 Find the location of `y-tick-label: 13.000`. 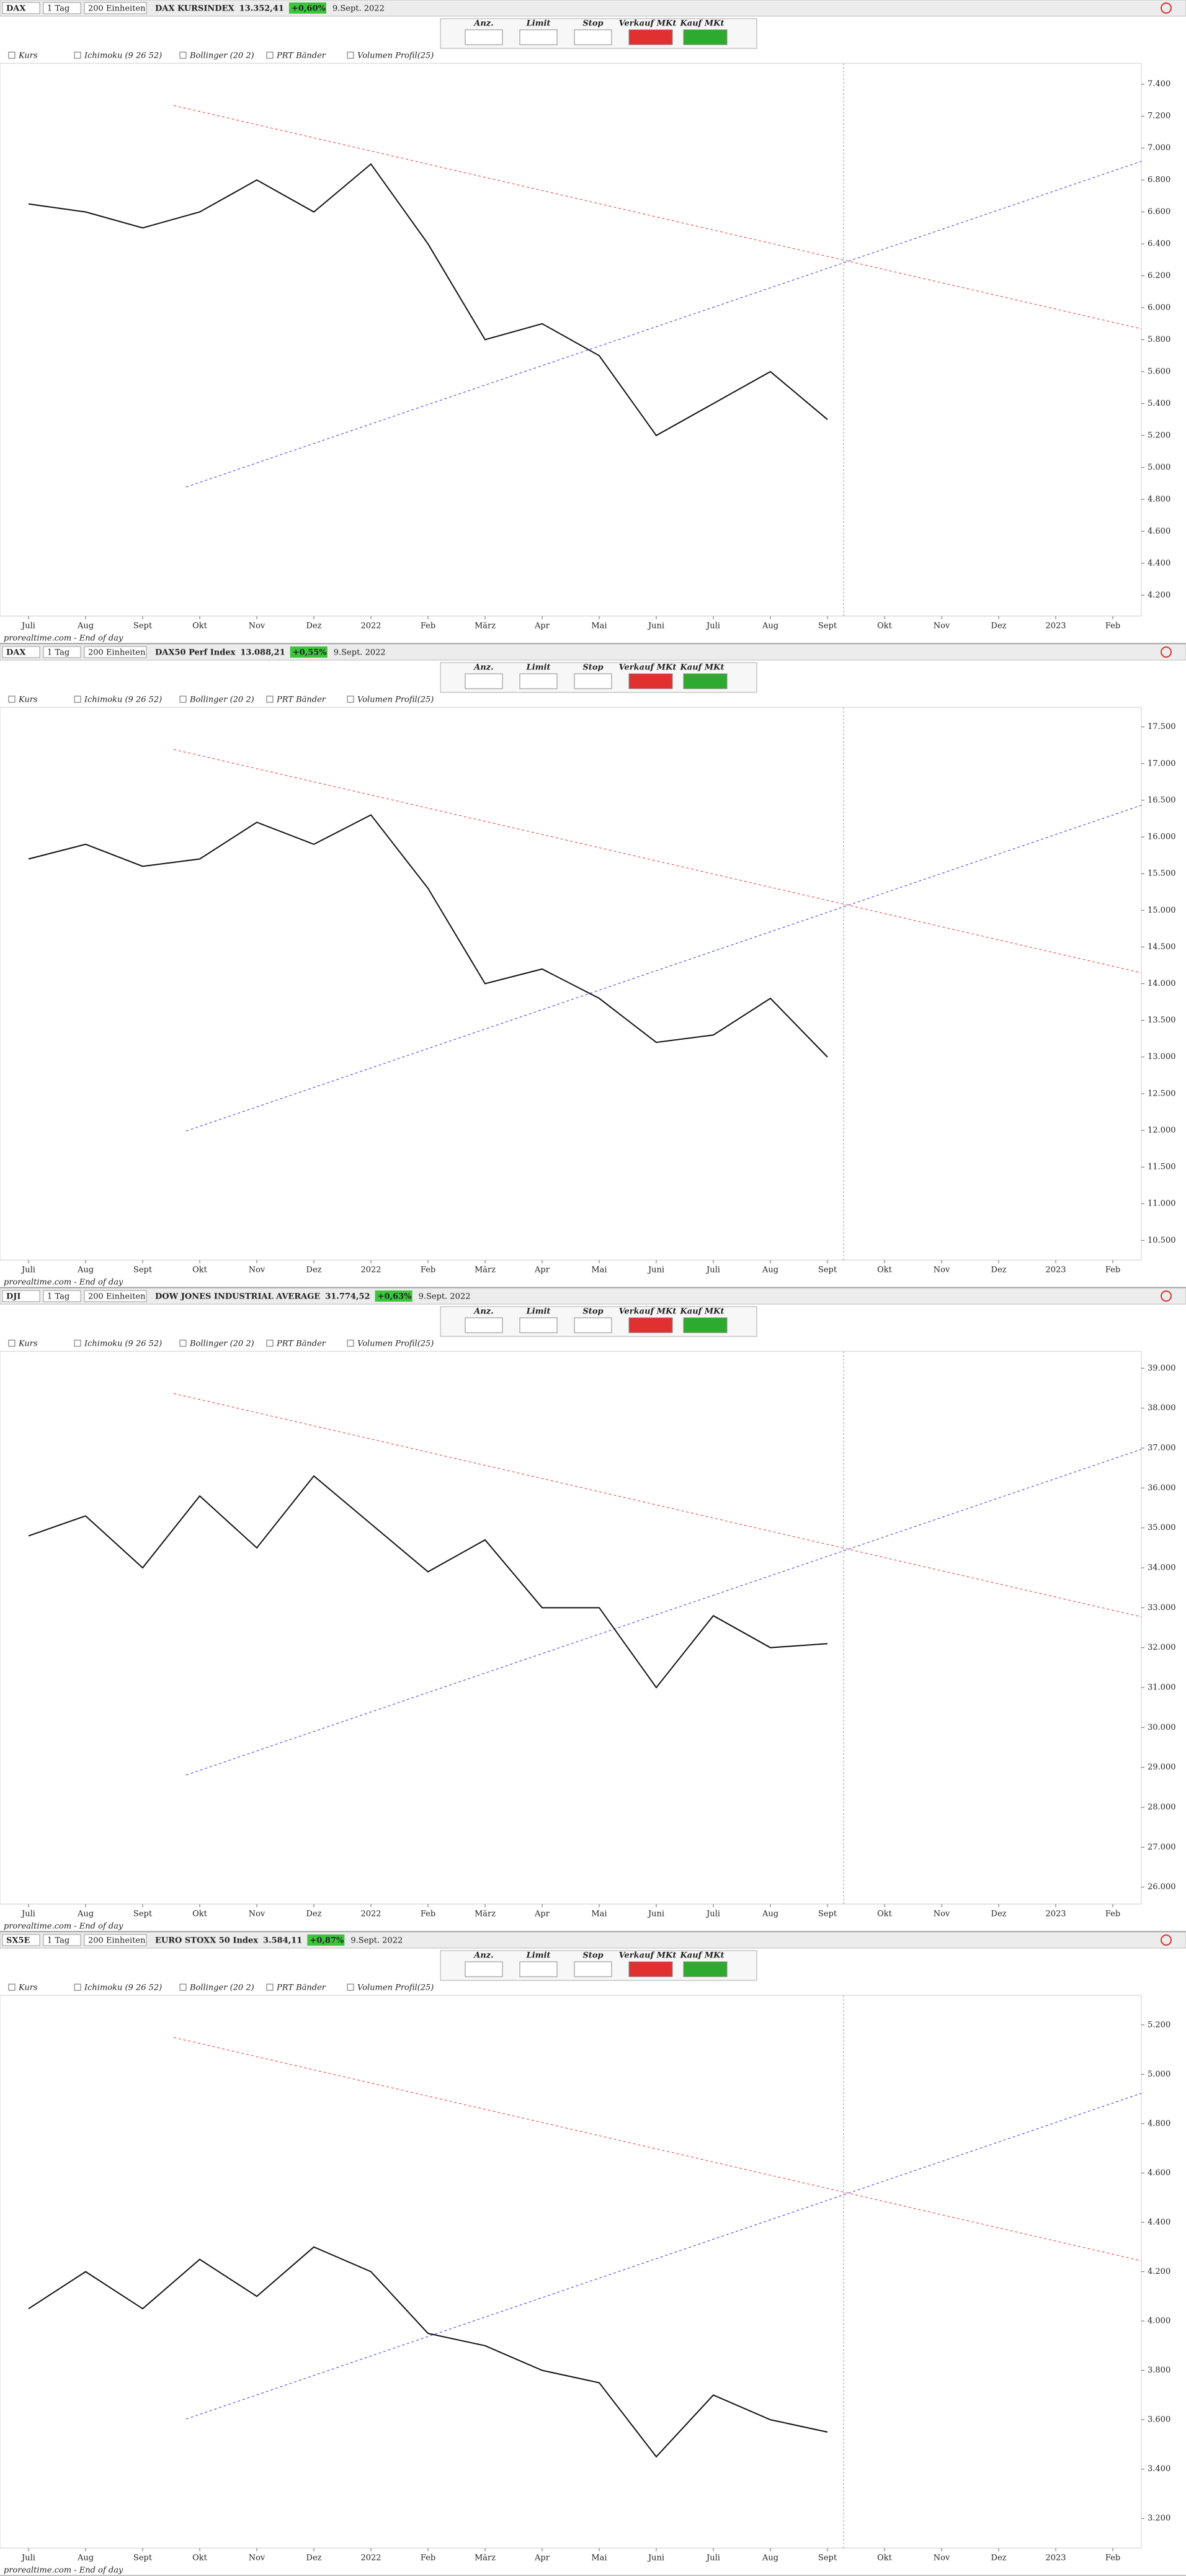

y-tick-label: 13.000 is located at coordinates (1162, 1057).